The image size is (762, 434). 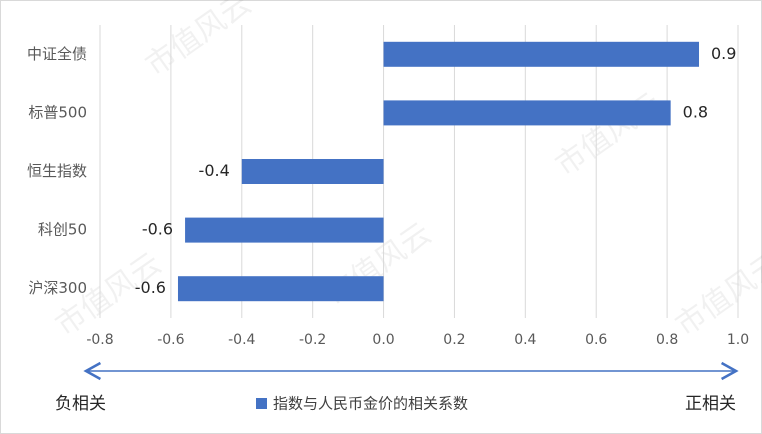 I want to click on y-tick-label: 恒生指数, so click(x=57, y=171).